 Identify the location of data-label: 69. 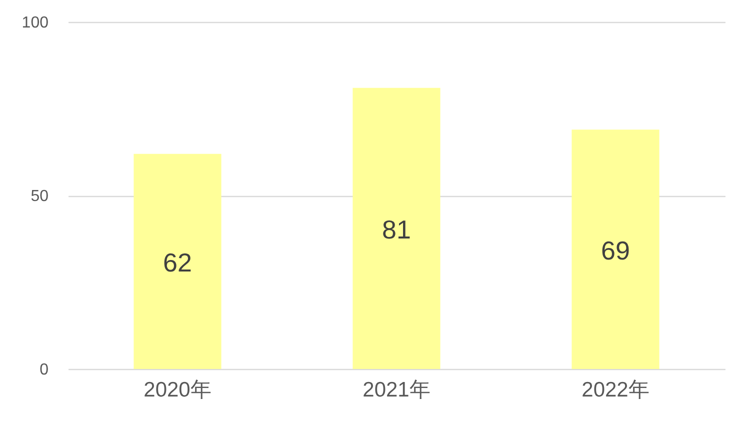
(615, 250).